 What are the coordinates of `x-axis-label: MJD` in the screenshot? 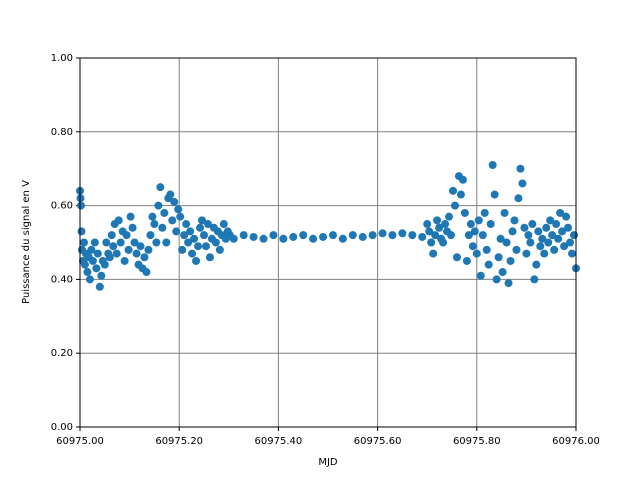 It's located at (328, 462).